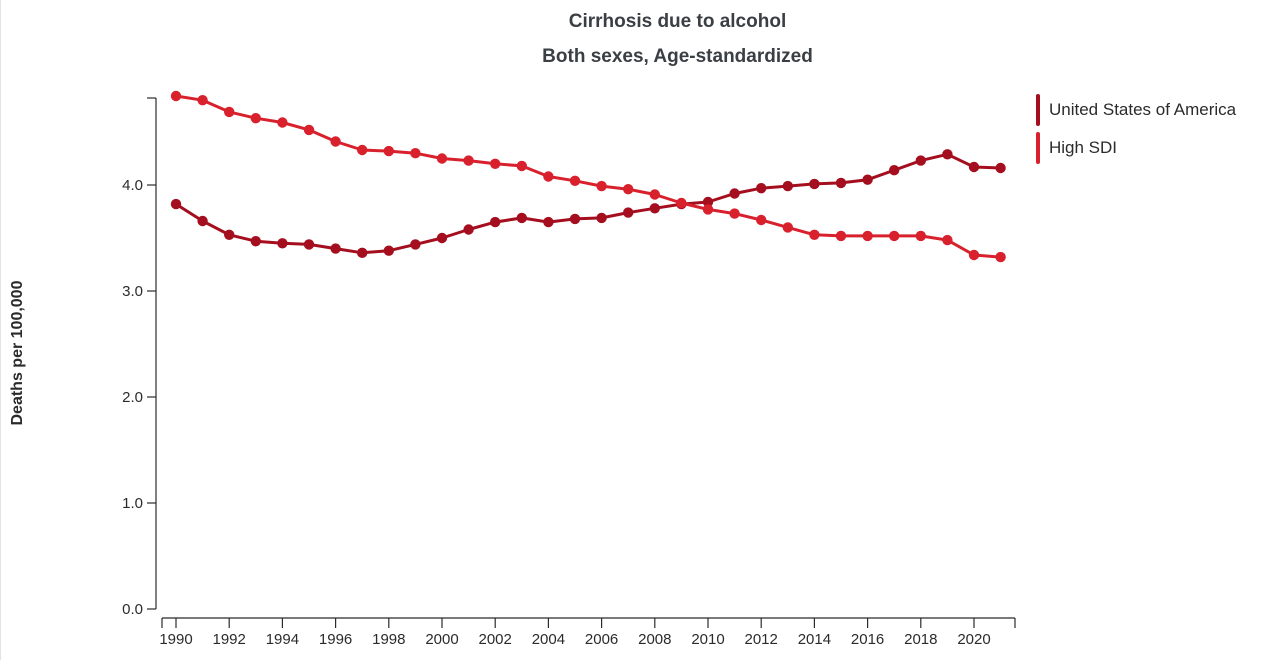 This screenshot has height=661, width=1280. Describe the element at coordinates (441, 639) in the screenshot. I see `x-tick-label: 2000` at that location.